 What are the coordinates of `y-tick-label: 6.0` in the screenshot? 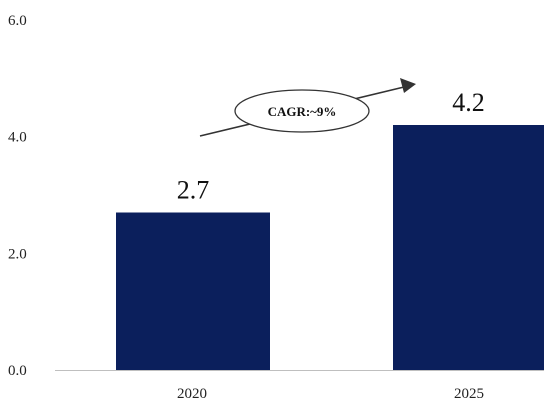 It's located at (17, 21).